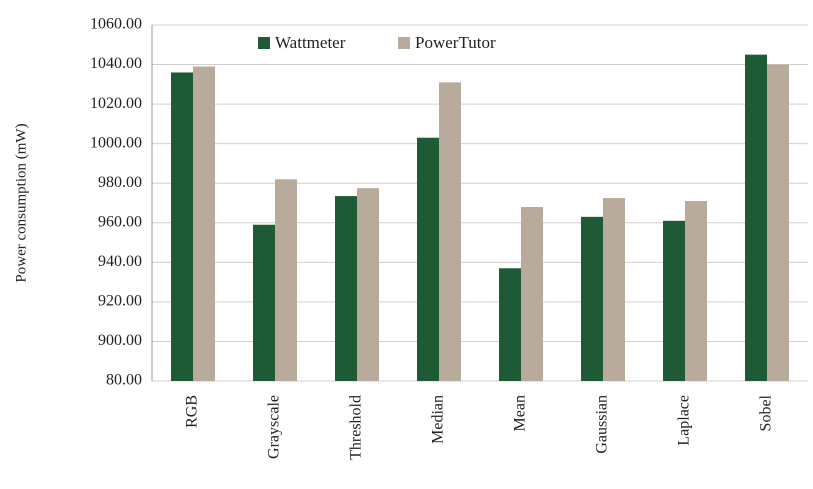 This screenshot has width=813, height=489. I want to click on x-tick-label: RGB, so click(192, 411).